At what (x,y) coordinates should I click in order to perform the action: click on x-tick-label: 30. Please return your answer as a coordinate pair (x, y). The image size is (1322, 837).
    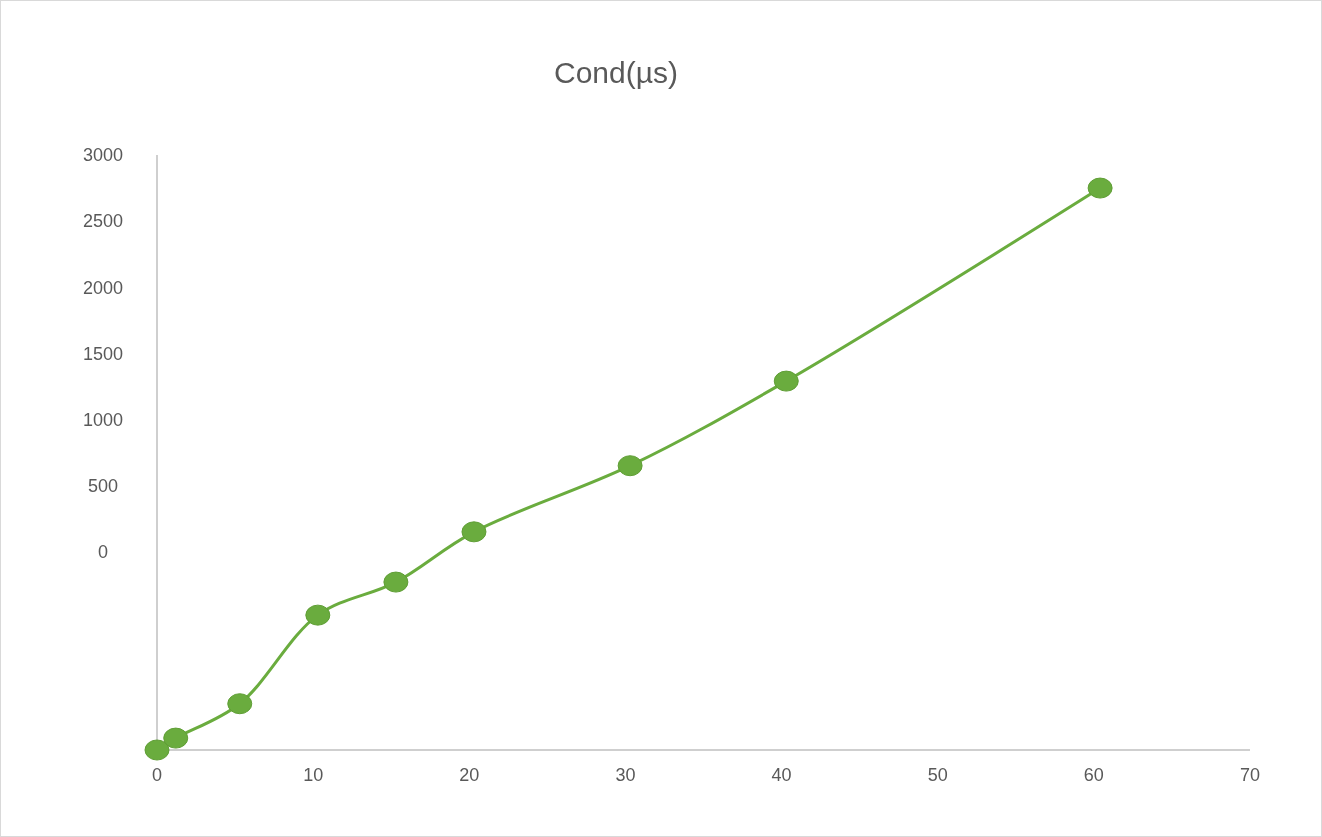
    Looking at the image, I should click on (625, 775).